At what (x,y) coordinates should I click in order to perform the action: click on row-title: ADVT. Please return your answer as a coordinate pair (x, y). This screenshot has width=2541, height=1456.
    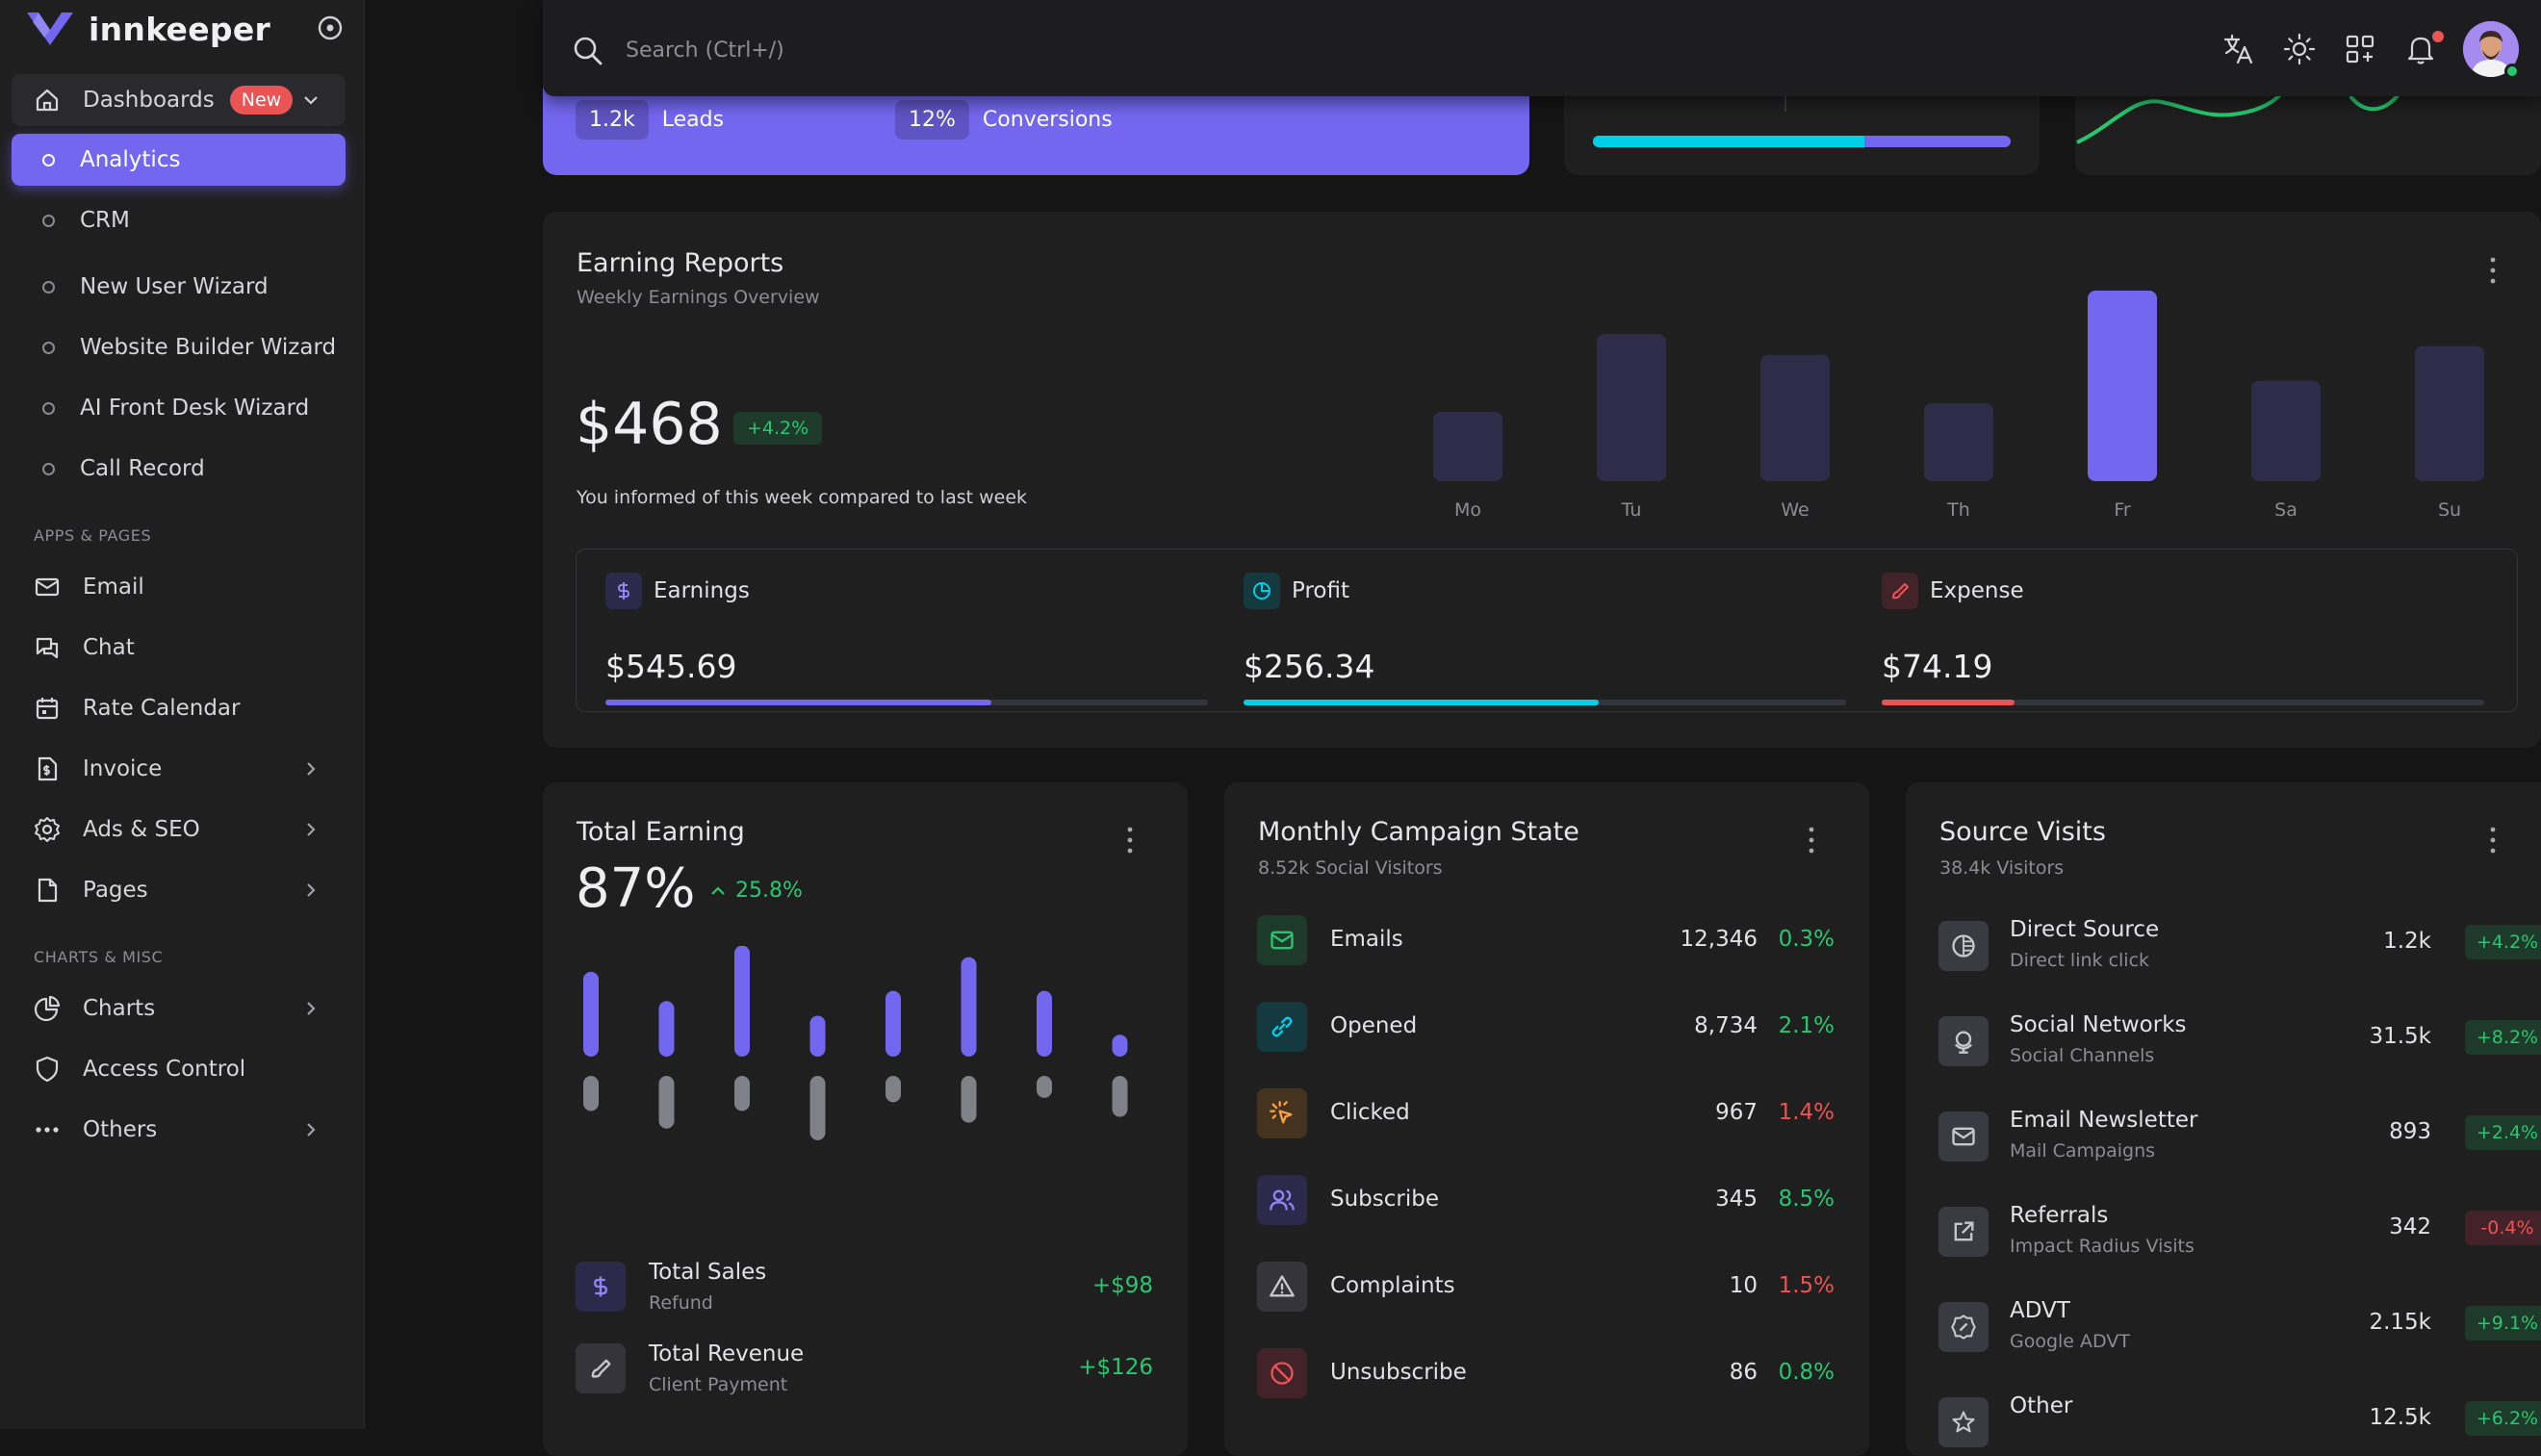
    Looking at the image, I should click on (2040, 1310).